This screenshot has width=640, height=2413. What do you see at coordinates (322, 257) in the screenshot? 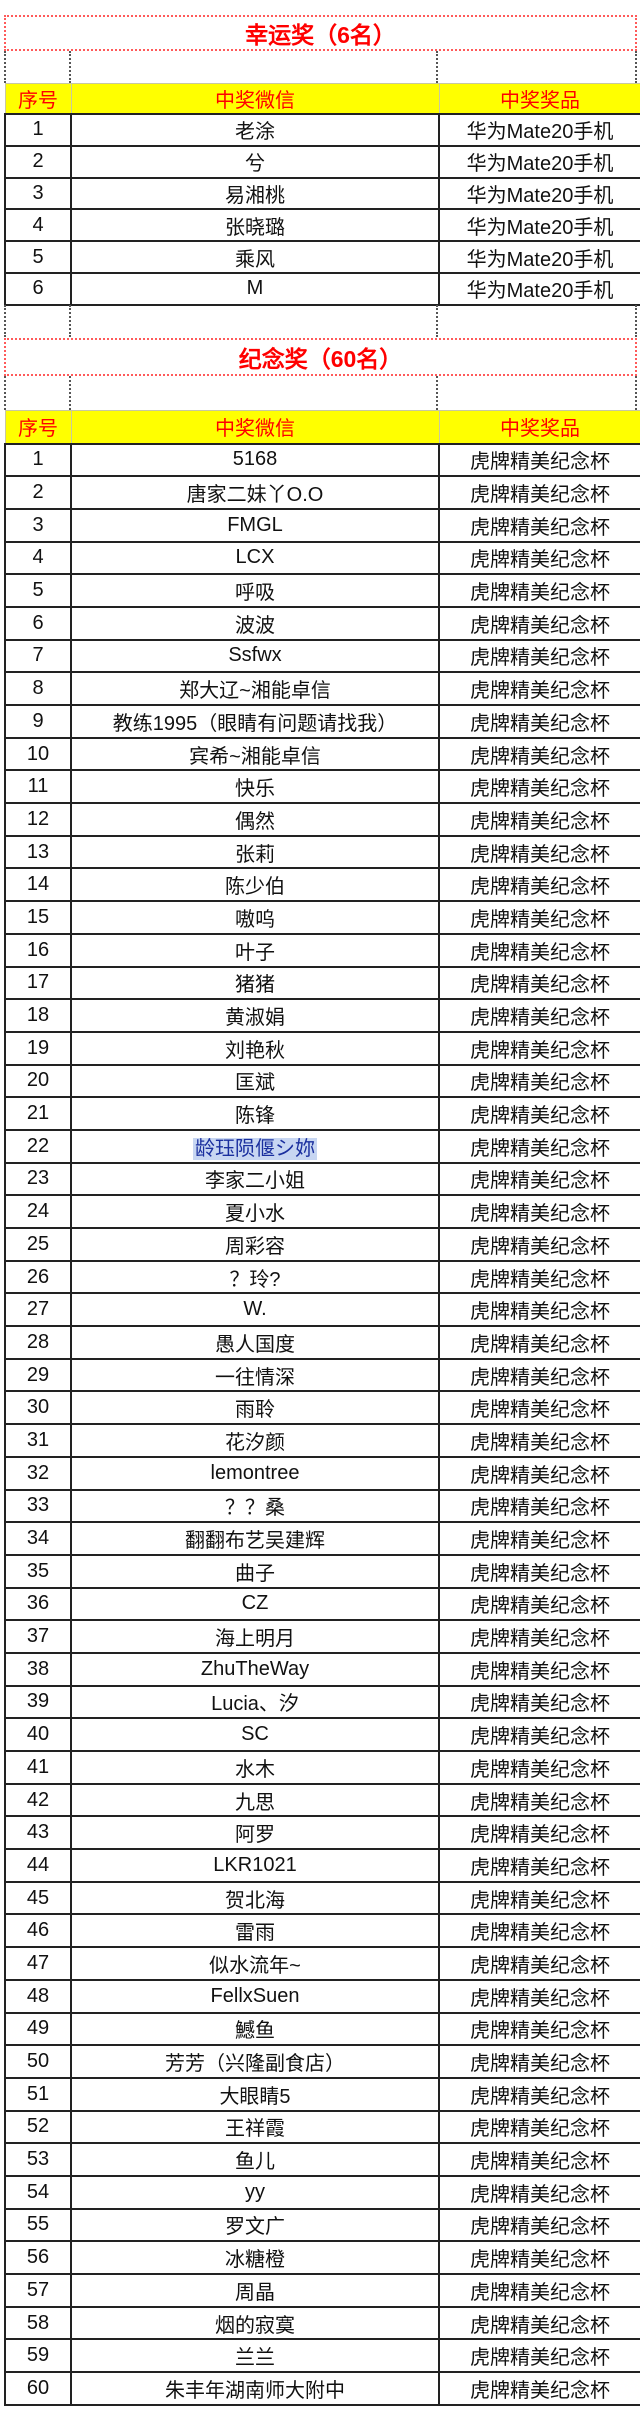
I see `table-row: 5 乘风 华为Mate20手机` at bounding box center [322, 257].